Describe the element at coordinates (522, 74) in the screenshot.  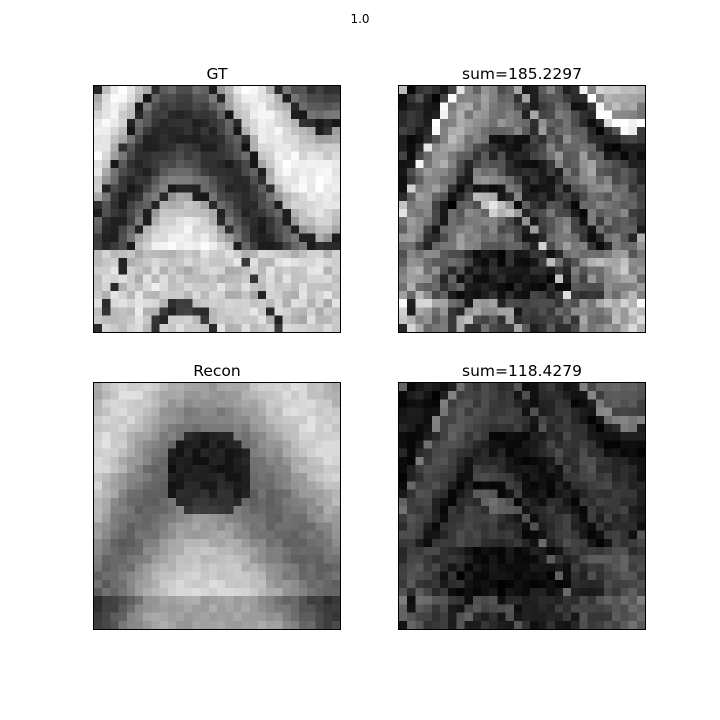
I see `panel-title-diff1: sum=185.2297` at that location.